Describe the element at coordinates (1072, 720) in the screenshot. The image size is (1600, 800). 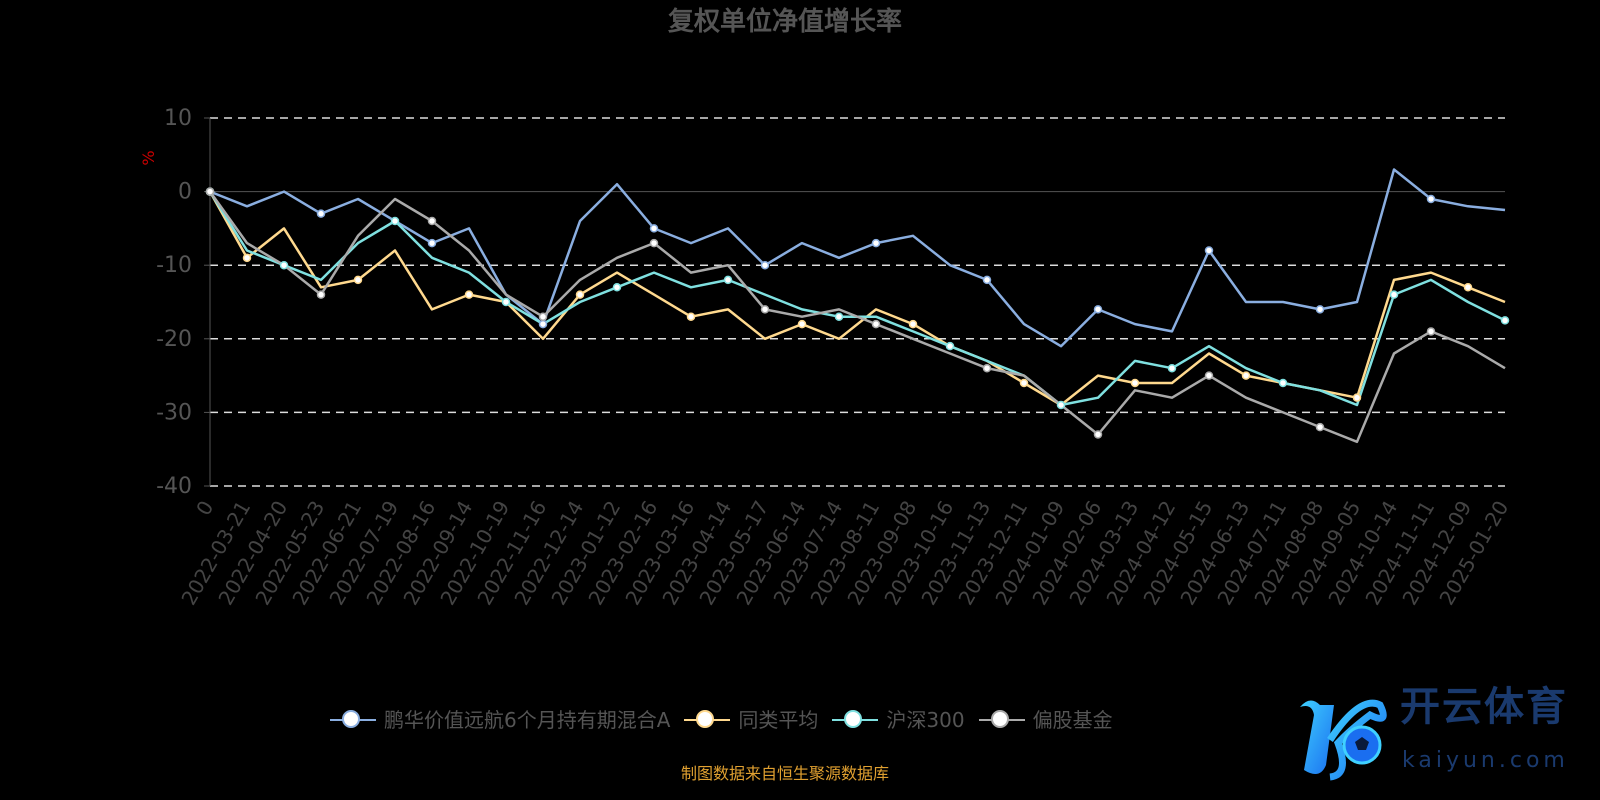
I see `legend-label: 偏股基金` at that location.